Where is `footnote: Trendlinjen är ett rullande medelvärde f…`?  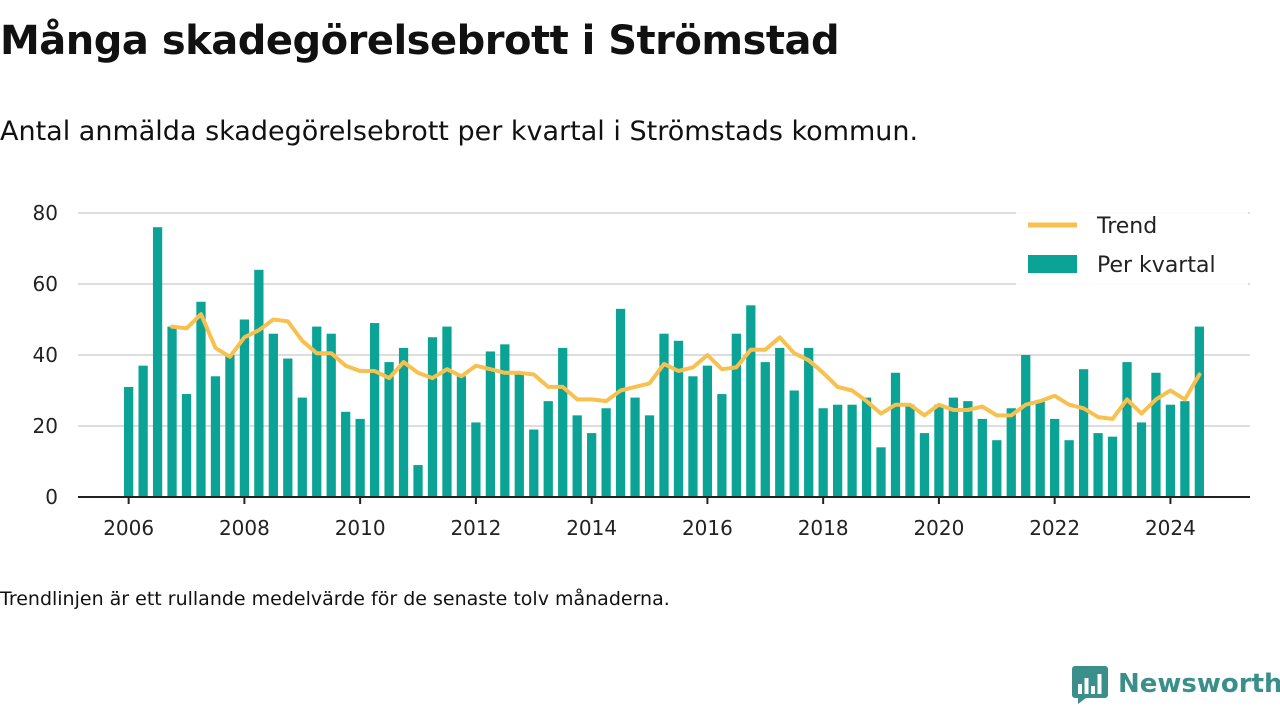
footnote: Trendlinjen är ett rullande medelvärde f… is located at coordinates (335, 599).